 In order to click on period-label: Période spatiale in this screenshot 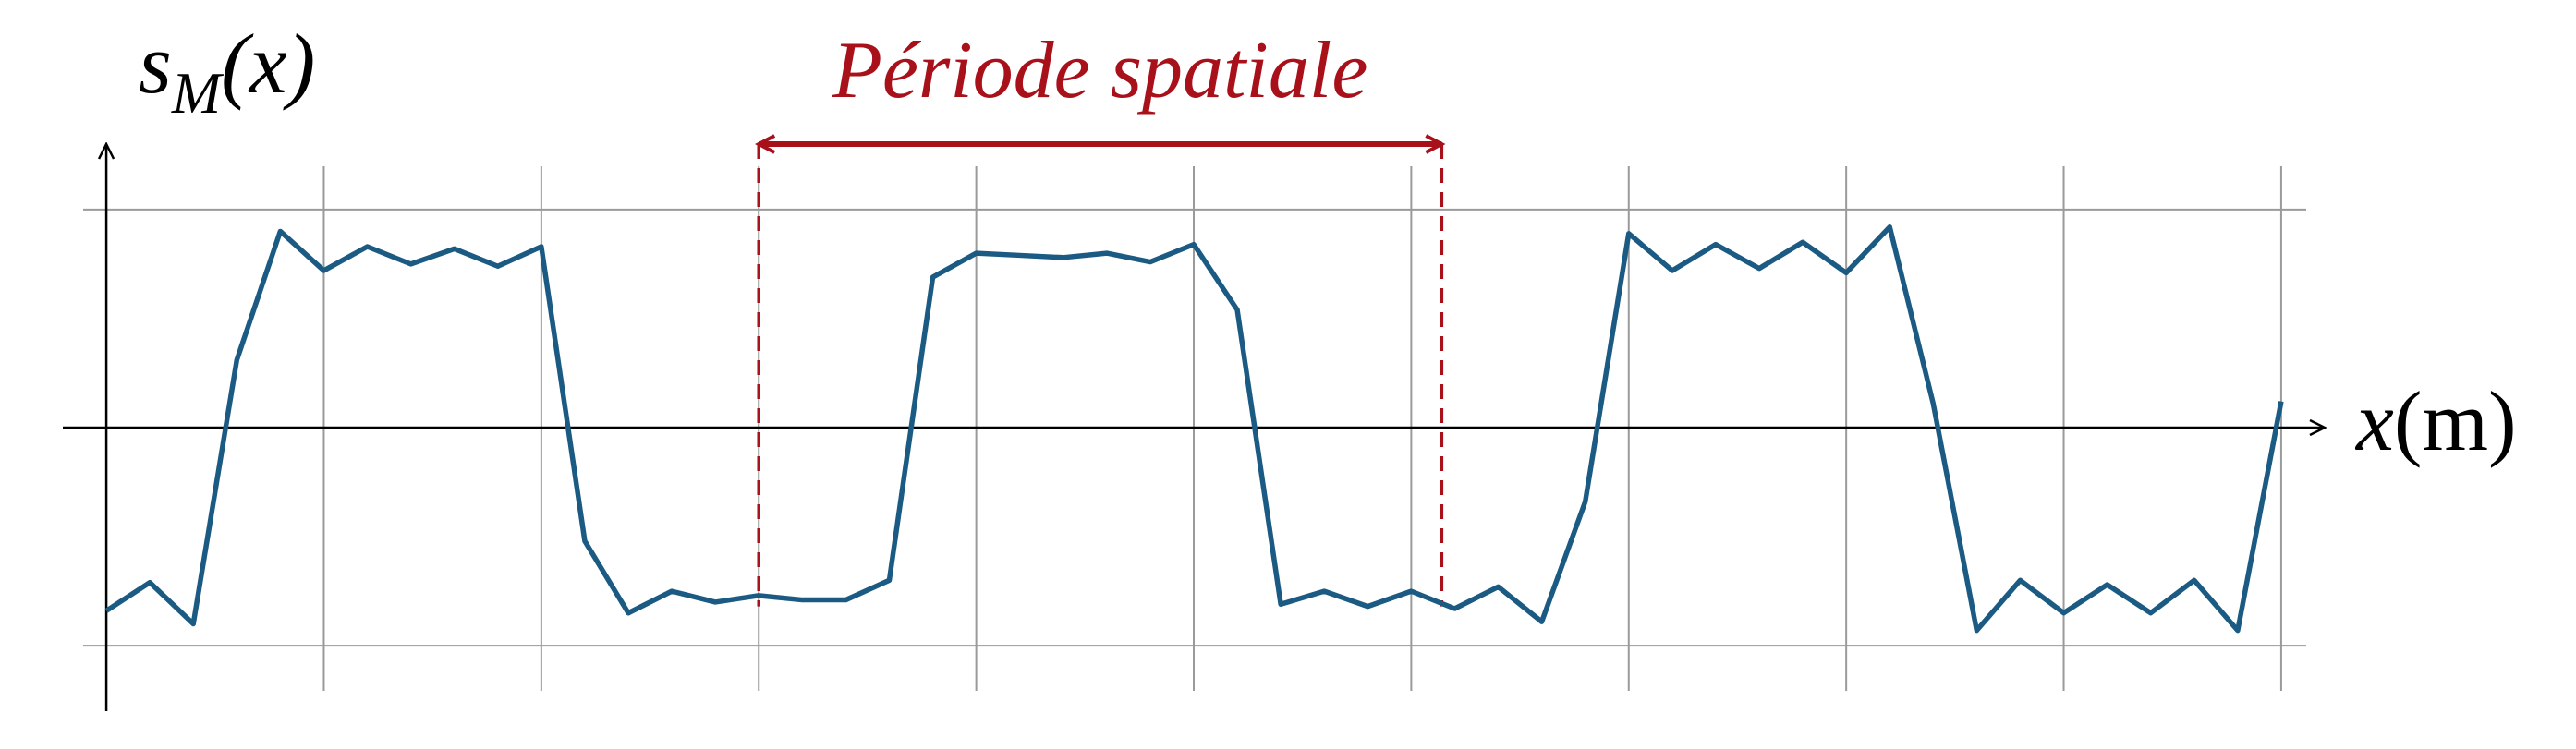, I will do `click(1099, 71)`.